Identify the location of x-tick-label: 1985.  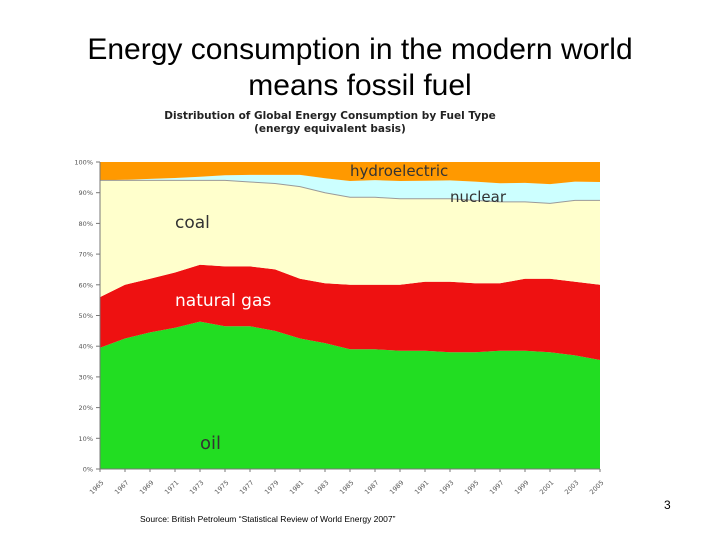
(346, 487).